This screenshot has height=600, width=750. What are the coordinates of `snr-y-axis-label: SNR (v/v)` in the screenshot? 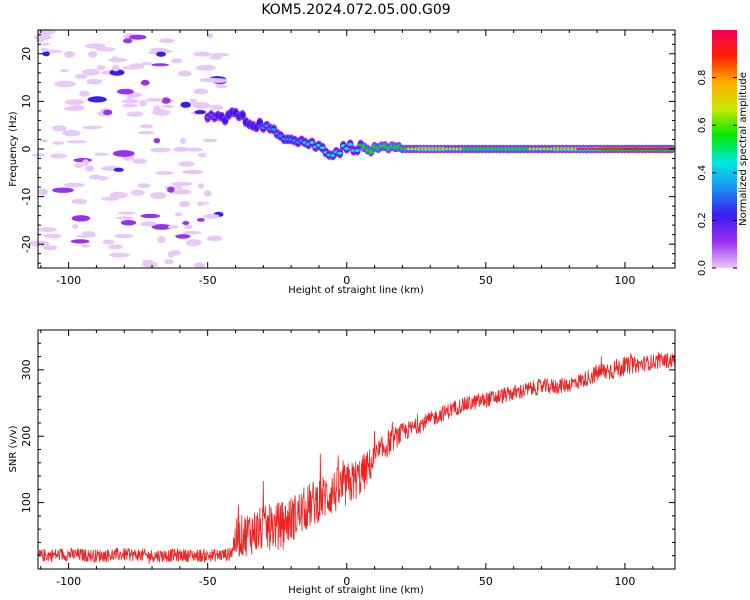 It's located at (13, 448).